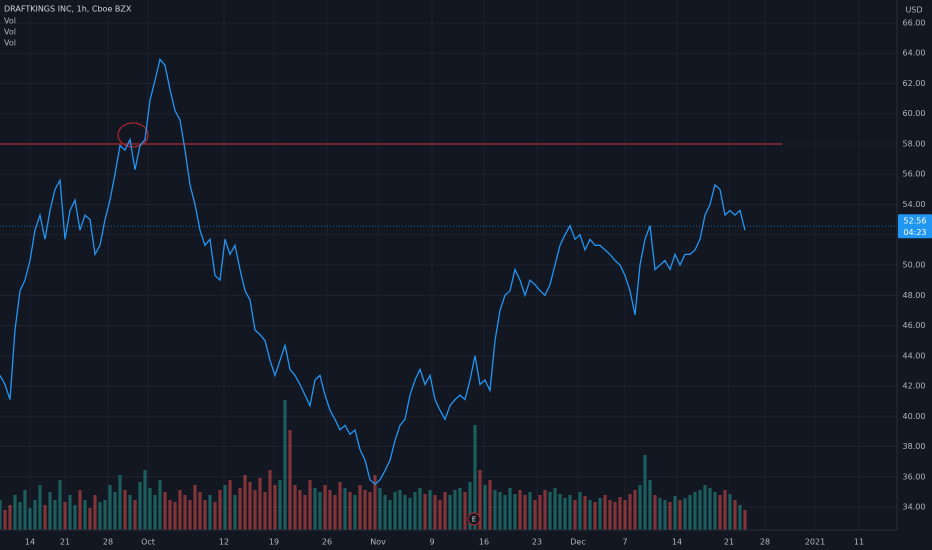 The height and width of the screenshot is (550, 932). Describe the element at coordinates (915, 226) in the screenshot. I see `last-price-box` at that location.